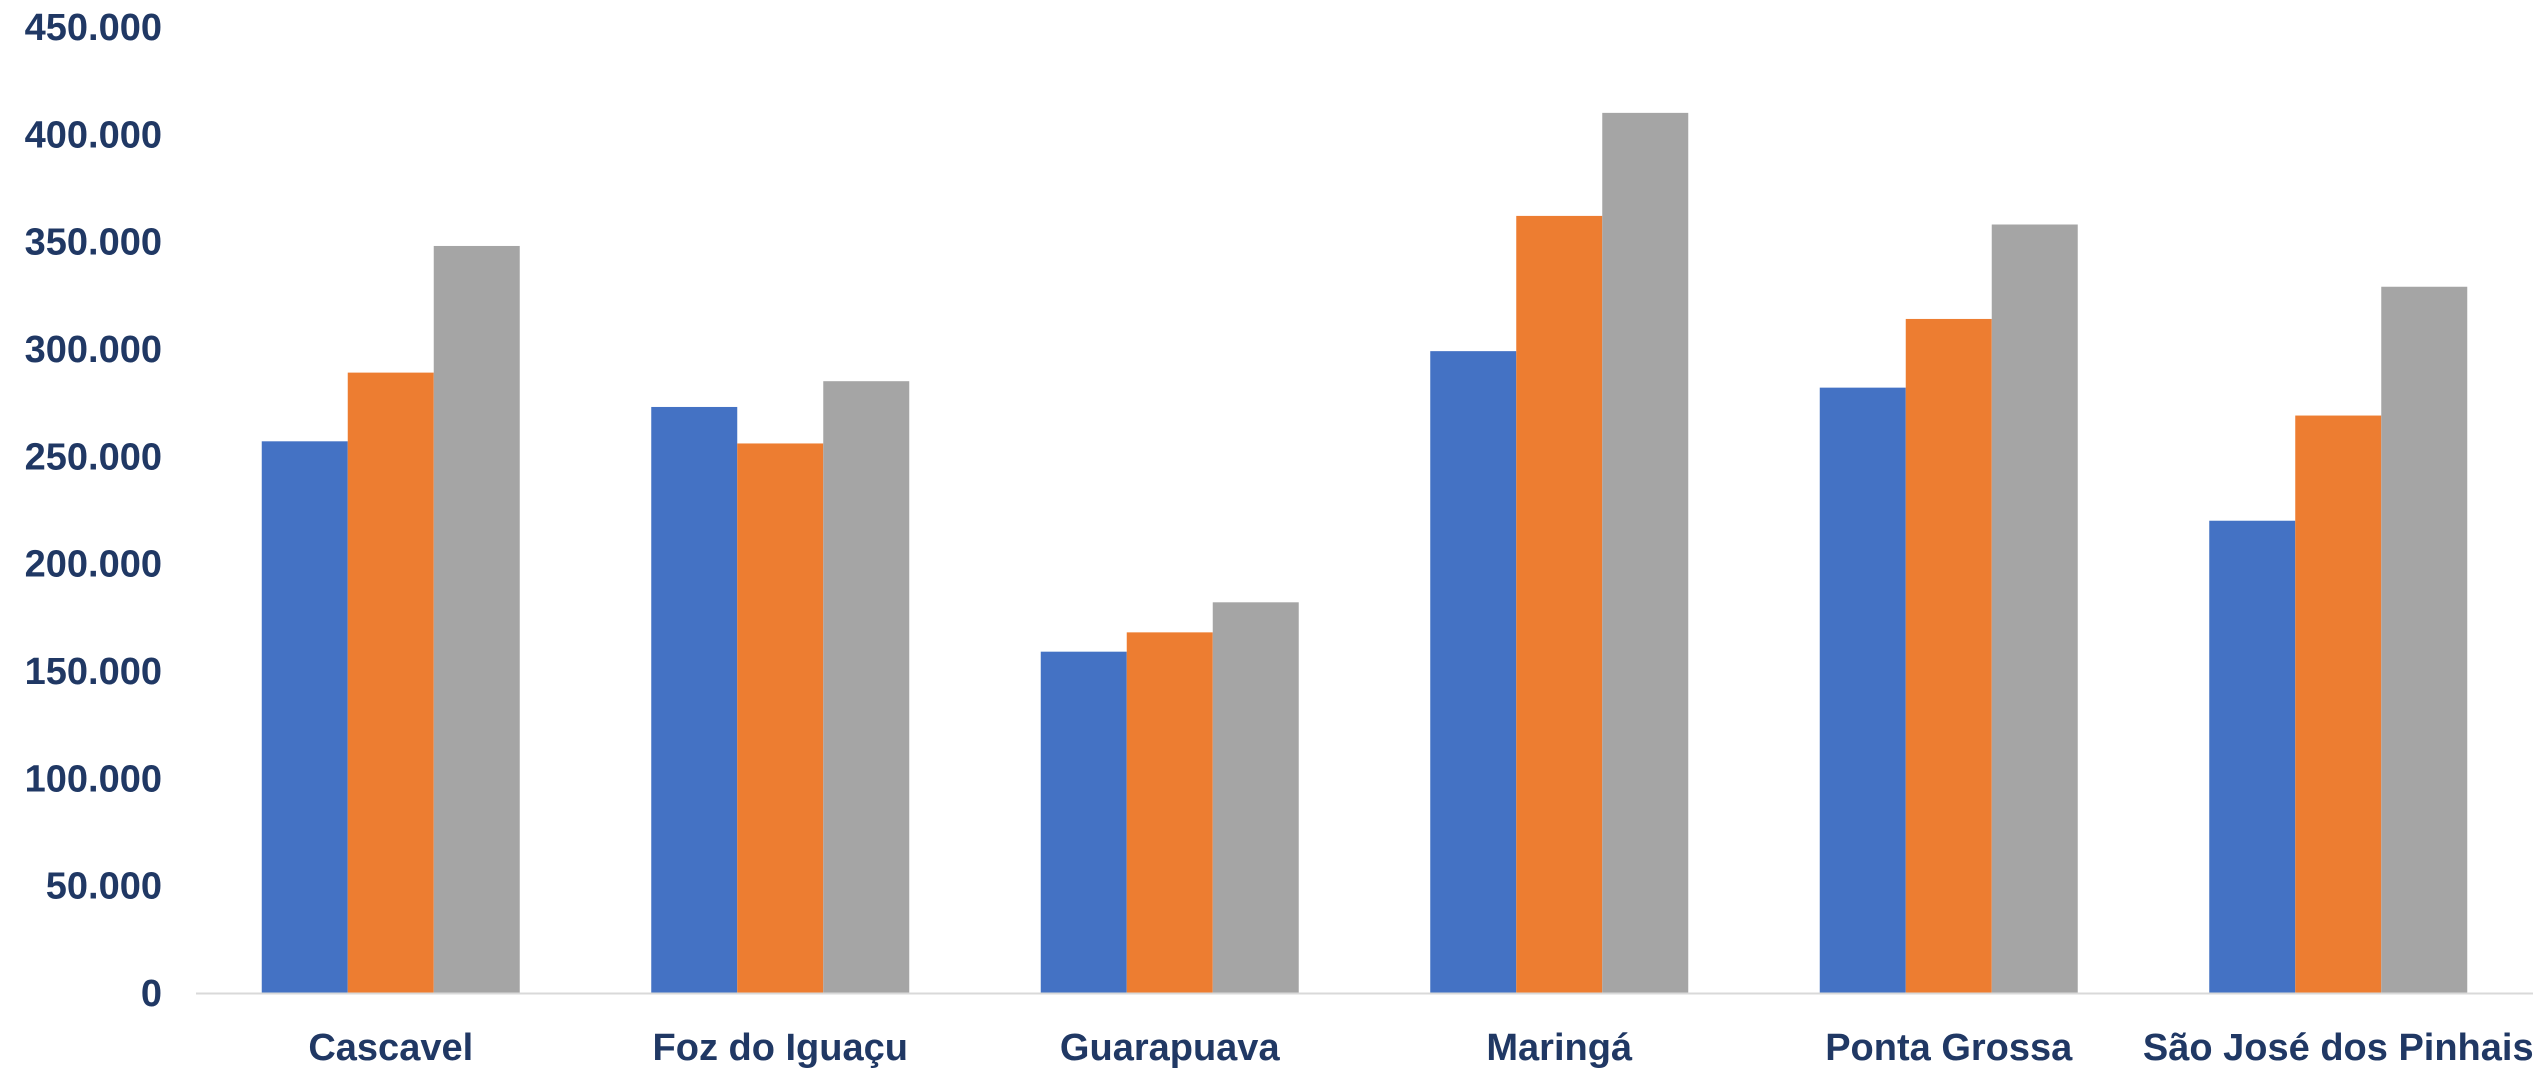  I want to click on x-category-label: Guarapuava, so click(1170, 1048).